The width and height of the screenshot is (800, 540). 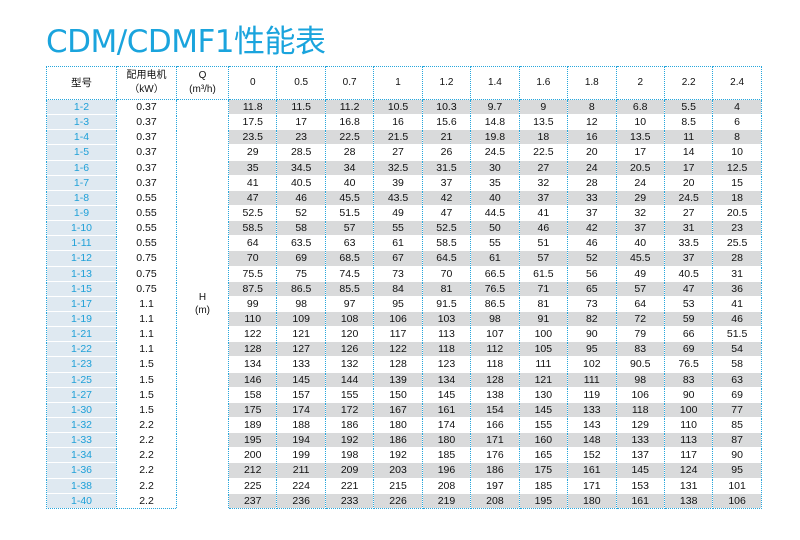 What do you see at coordinates (81, 183) in the screenshot?
I see `model-cell: 1-7` at bounding box center [81, 183].